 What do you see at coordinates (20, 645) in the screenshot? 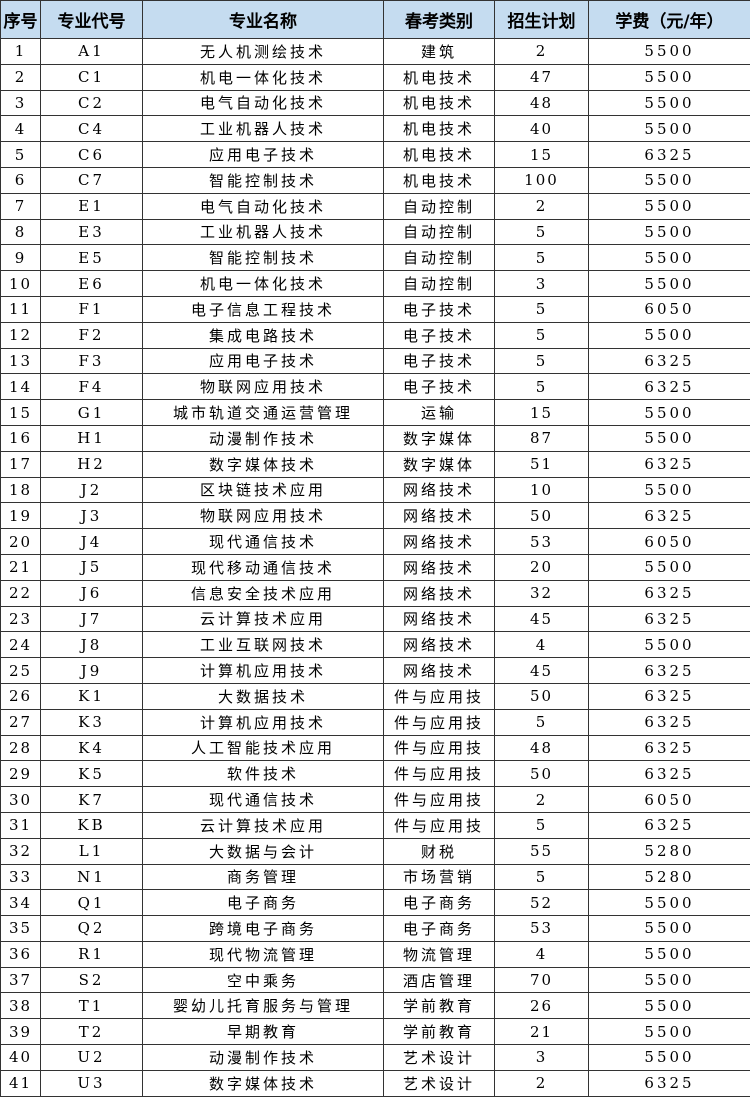
I see `index-cell: 24` at bounding box center [20, 645].